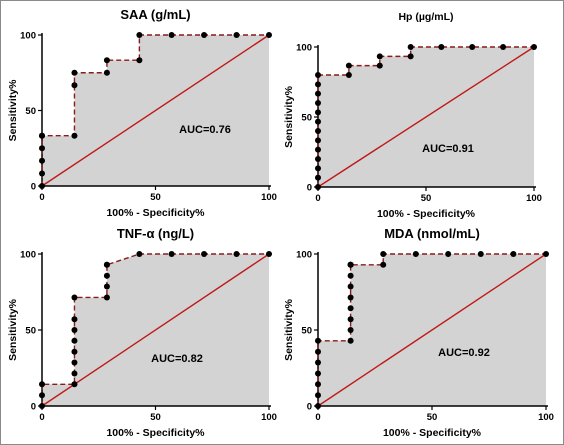 Image resolution: width=564 pixels, height=445 pixels. Describe the element at coordinates (205, 130) in the screenshot. I see `auc-annotation: AUC=0.76` at that location.